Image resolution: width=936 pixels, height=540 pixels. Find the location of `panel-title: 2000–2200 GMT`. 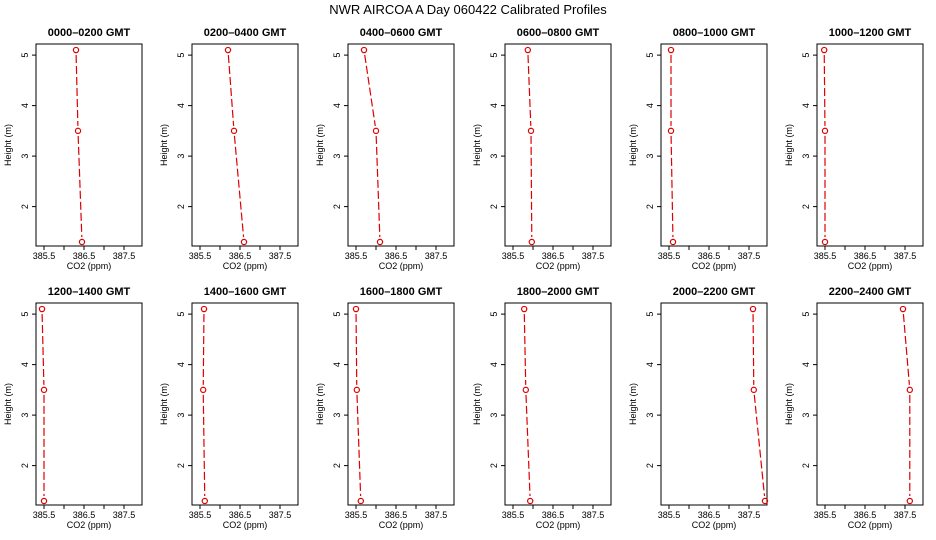

panel-title: 2000–2200 GMT is located at coordinates (714, 292).